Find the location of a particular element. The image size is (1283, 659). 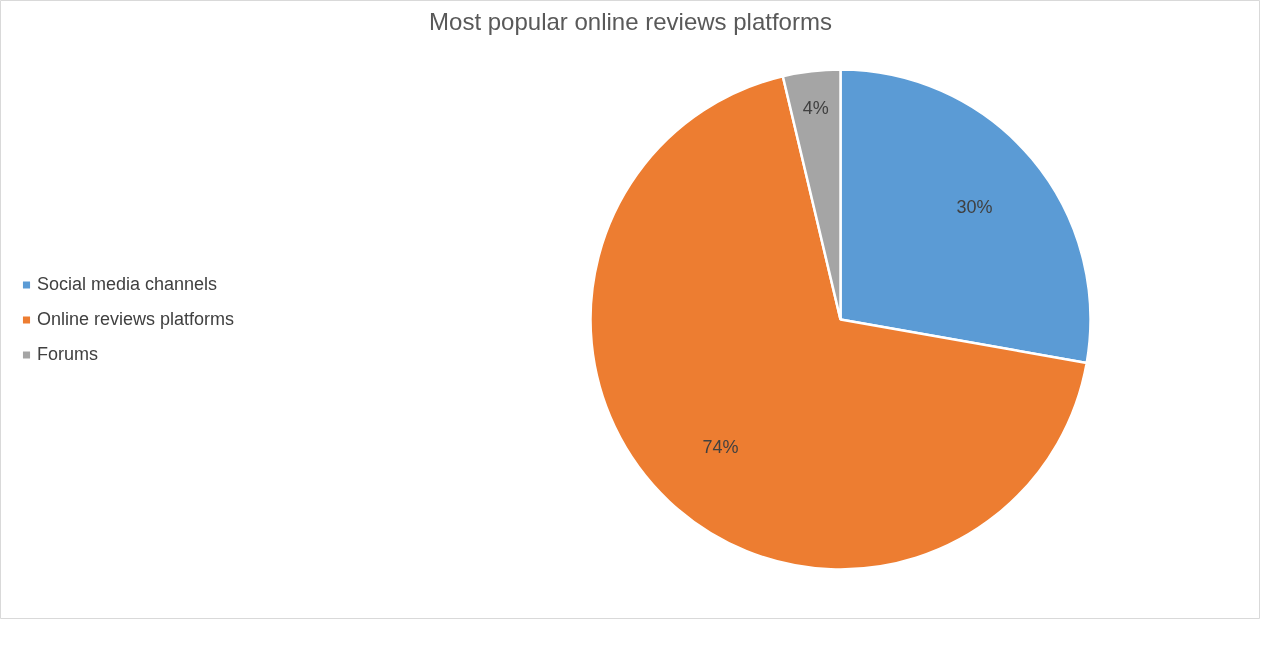

data-label: 30% is located at coordinates (974, 207).